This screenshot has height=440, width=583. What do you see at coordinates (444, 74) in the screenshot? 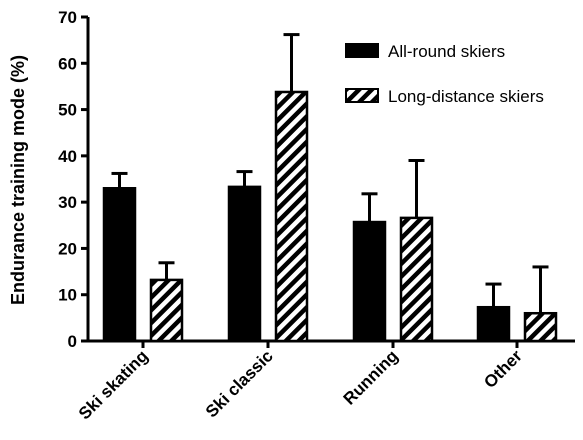
I see `legend: All-round skiers Long-distance skiers` at bounding box center [444, 74].